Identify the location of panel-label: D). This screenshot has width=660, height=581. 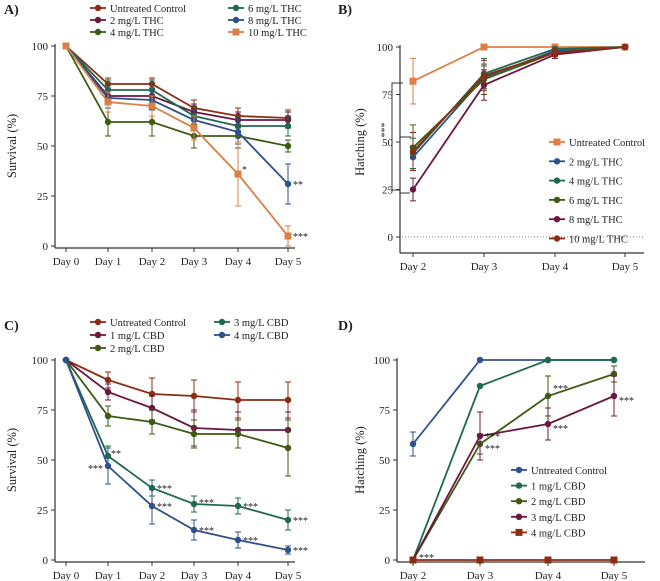
(345, 326).